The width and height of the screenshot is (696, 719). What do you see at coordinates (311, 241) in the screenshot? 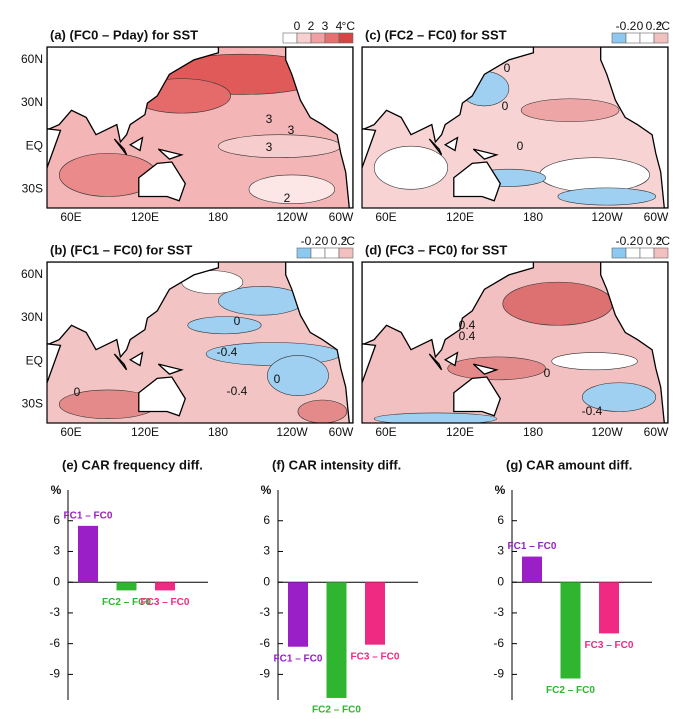
I see `colorbar-label: -0.2` at bounding box center [311, 241].